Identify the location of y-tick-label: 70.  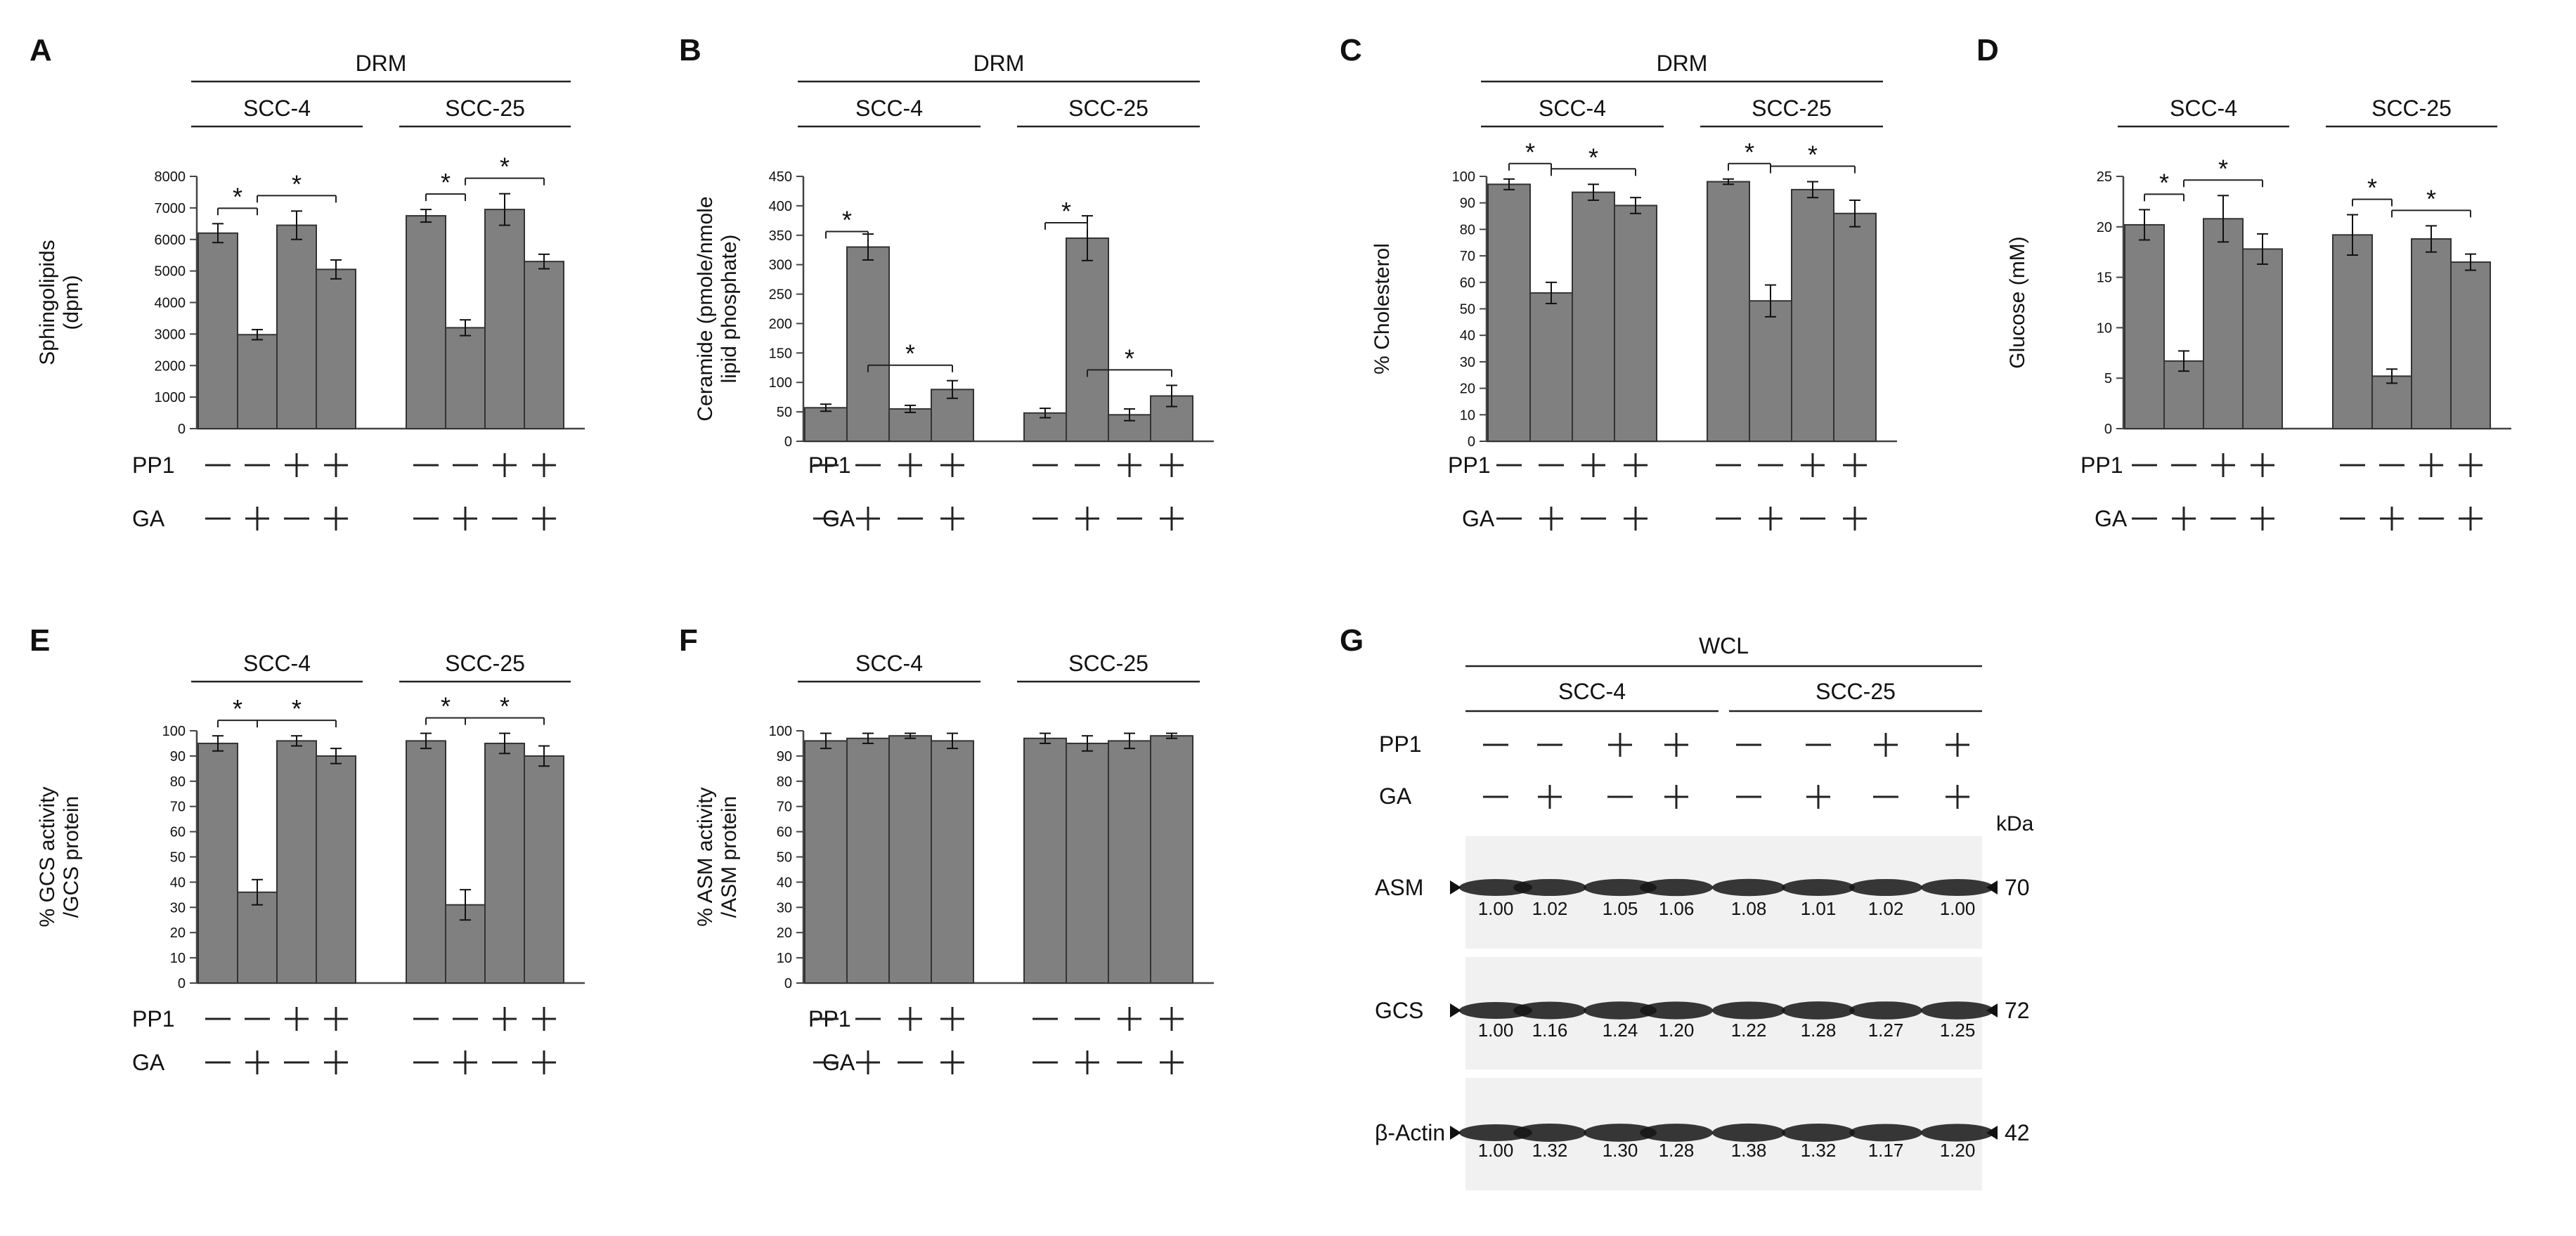
(785, 807).